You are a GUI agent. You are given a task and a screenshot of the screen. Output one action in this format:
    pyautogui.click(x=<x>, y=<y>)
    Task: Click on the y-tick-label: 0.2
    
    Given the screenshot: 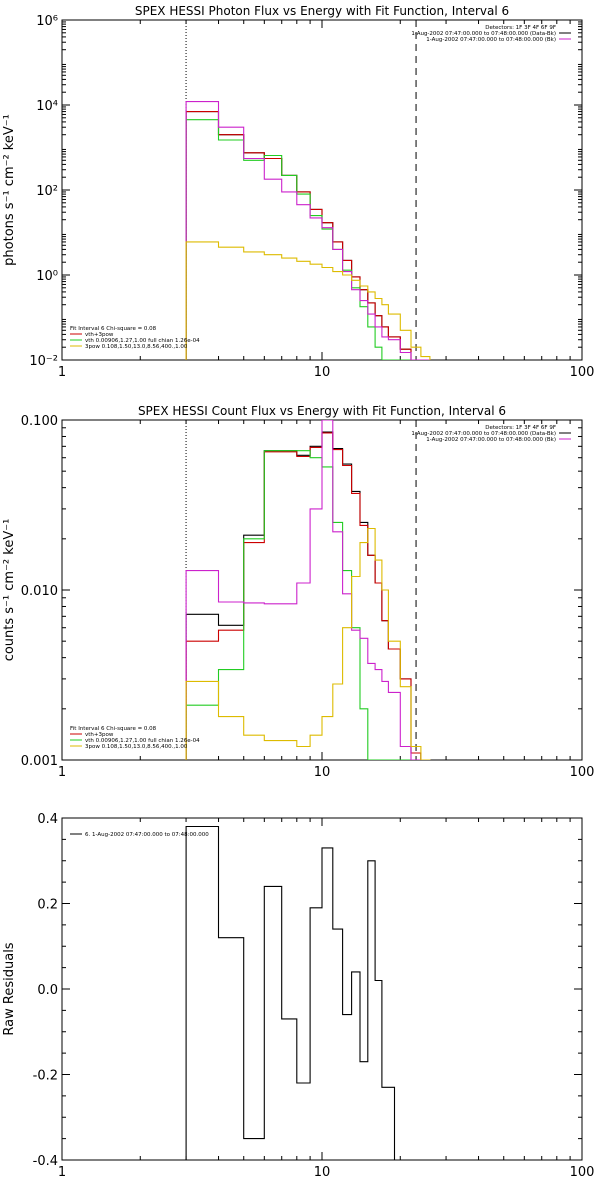 What is the action you would take?
    pyautogui.click(x=47, y=905)
    